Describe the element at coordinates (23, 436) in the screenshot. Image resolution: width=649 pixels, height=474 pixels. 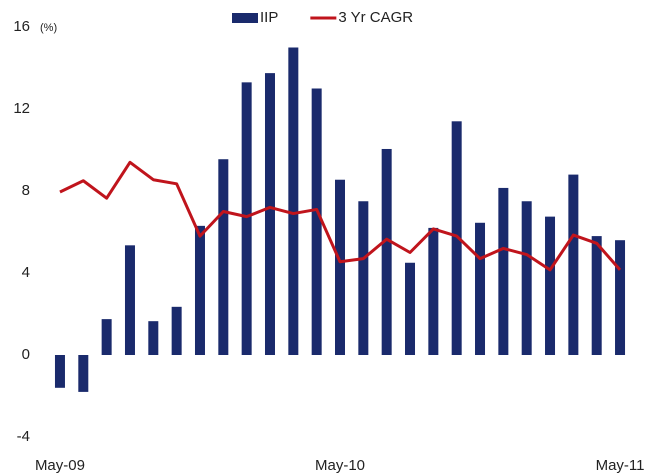
I see `y-tick-label: -4` at that location.